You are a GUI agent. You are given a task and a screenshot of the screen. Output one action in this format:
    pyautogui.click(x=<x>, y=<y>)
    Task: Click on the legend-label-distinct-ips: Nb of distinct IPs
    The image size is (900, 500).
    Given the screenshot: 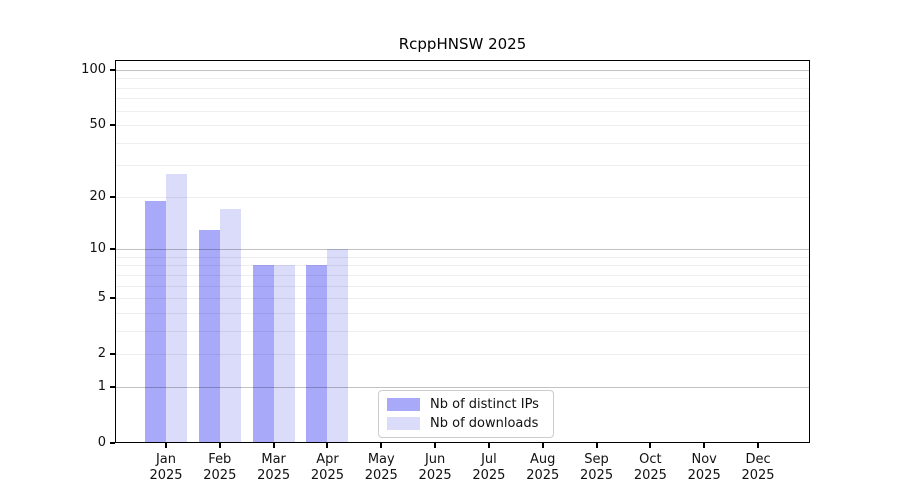 What is the action you would take?
    pyautogui.click(x=484, y=404)
    